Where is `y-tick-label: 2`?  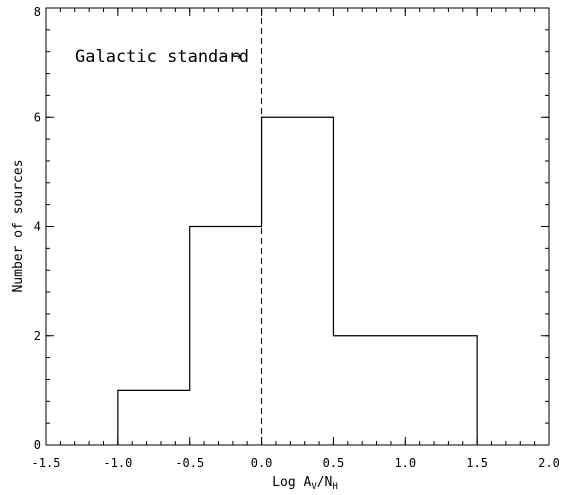 y-tick-label: 2 is located at coordinates (37, 336).